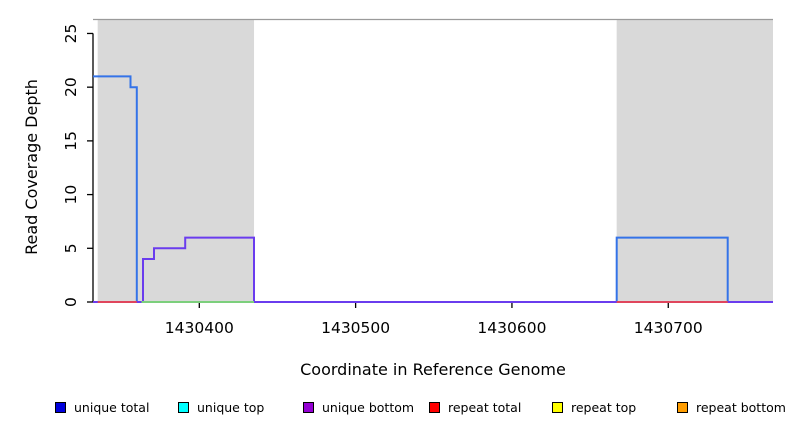  I want to click on legend-swatch-repeat-top, so click(557, 407).